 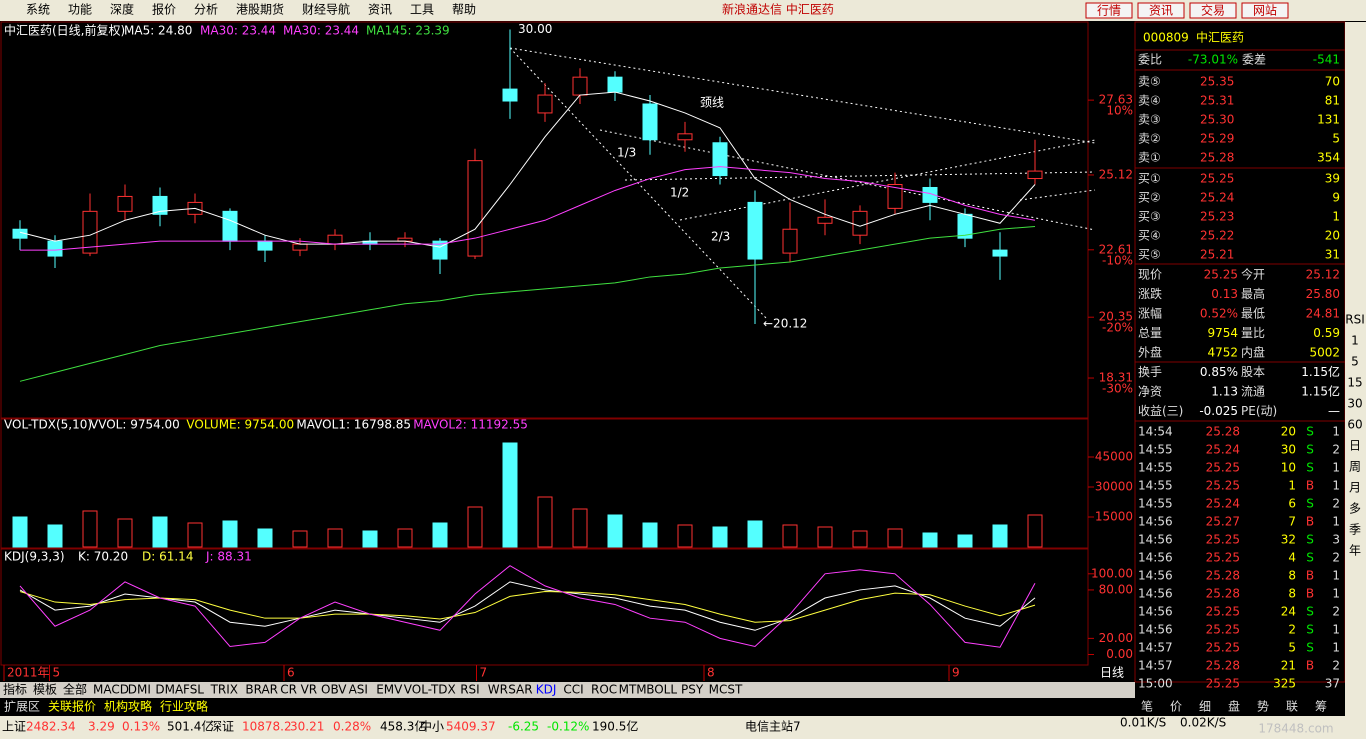 What do you see at coordinates (1223, 594) in the screenshot?
I see `trade-price: 25.28` at bounding box center [1223, 594].